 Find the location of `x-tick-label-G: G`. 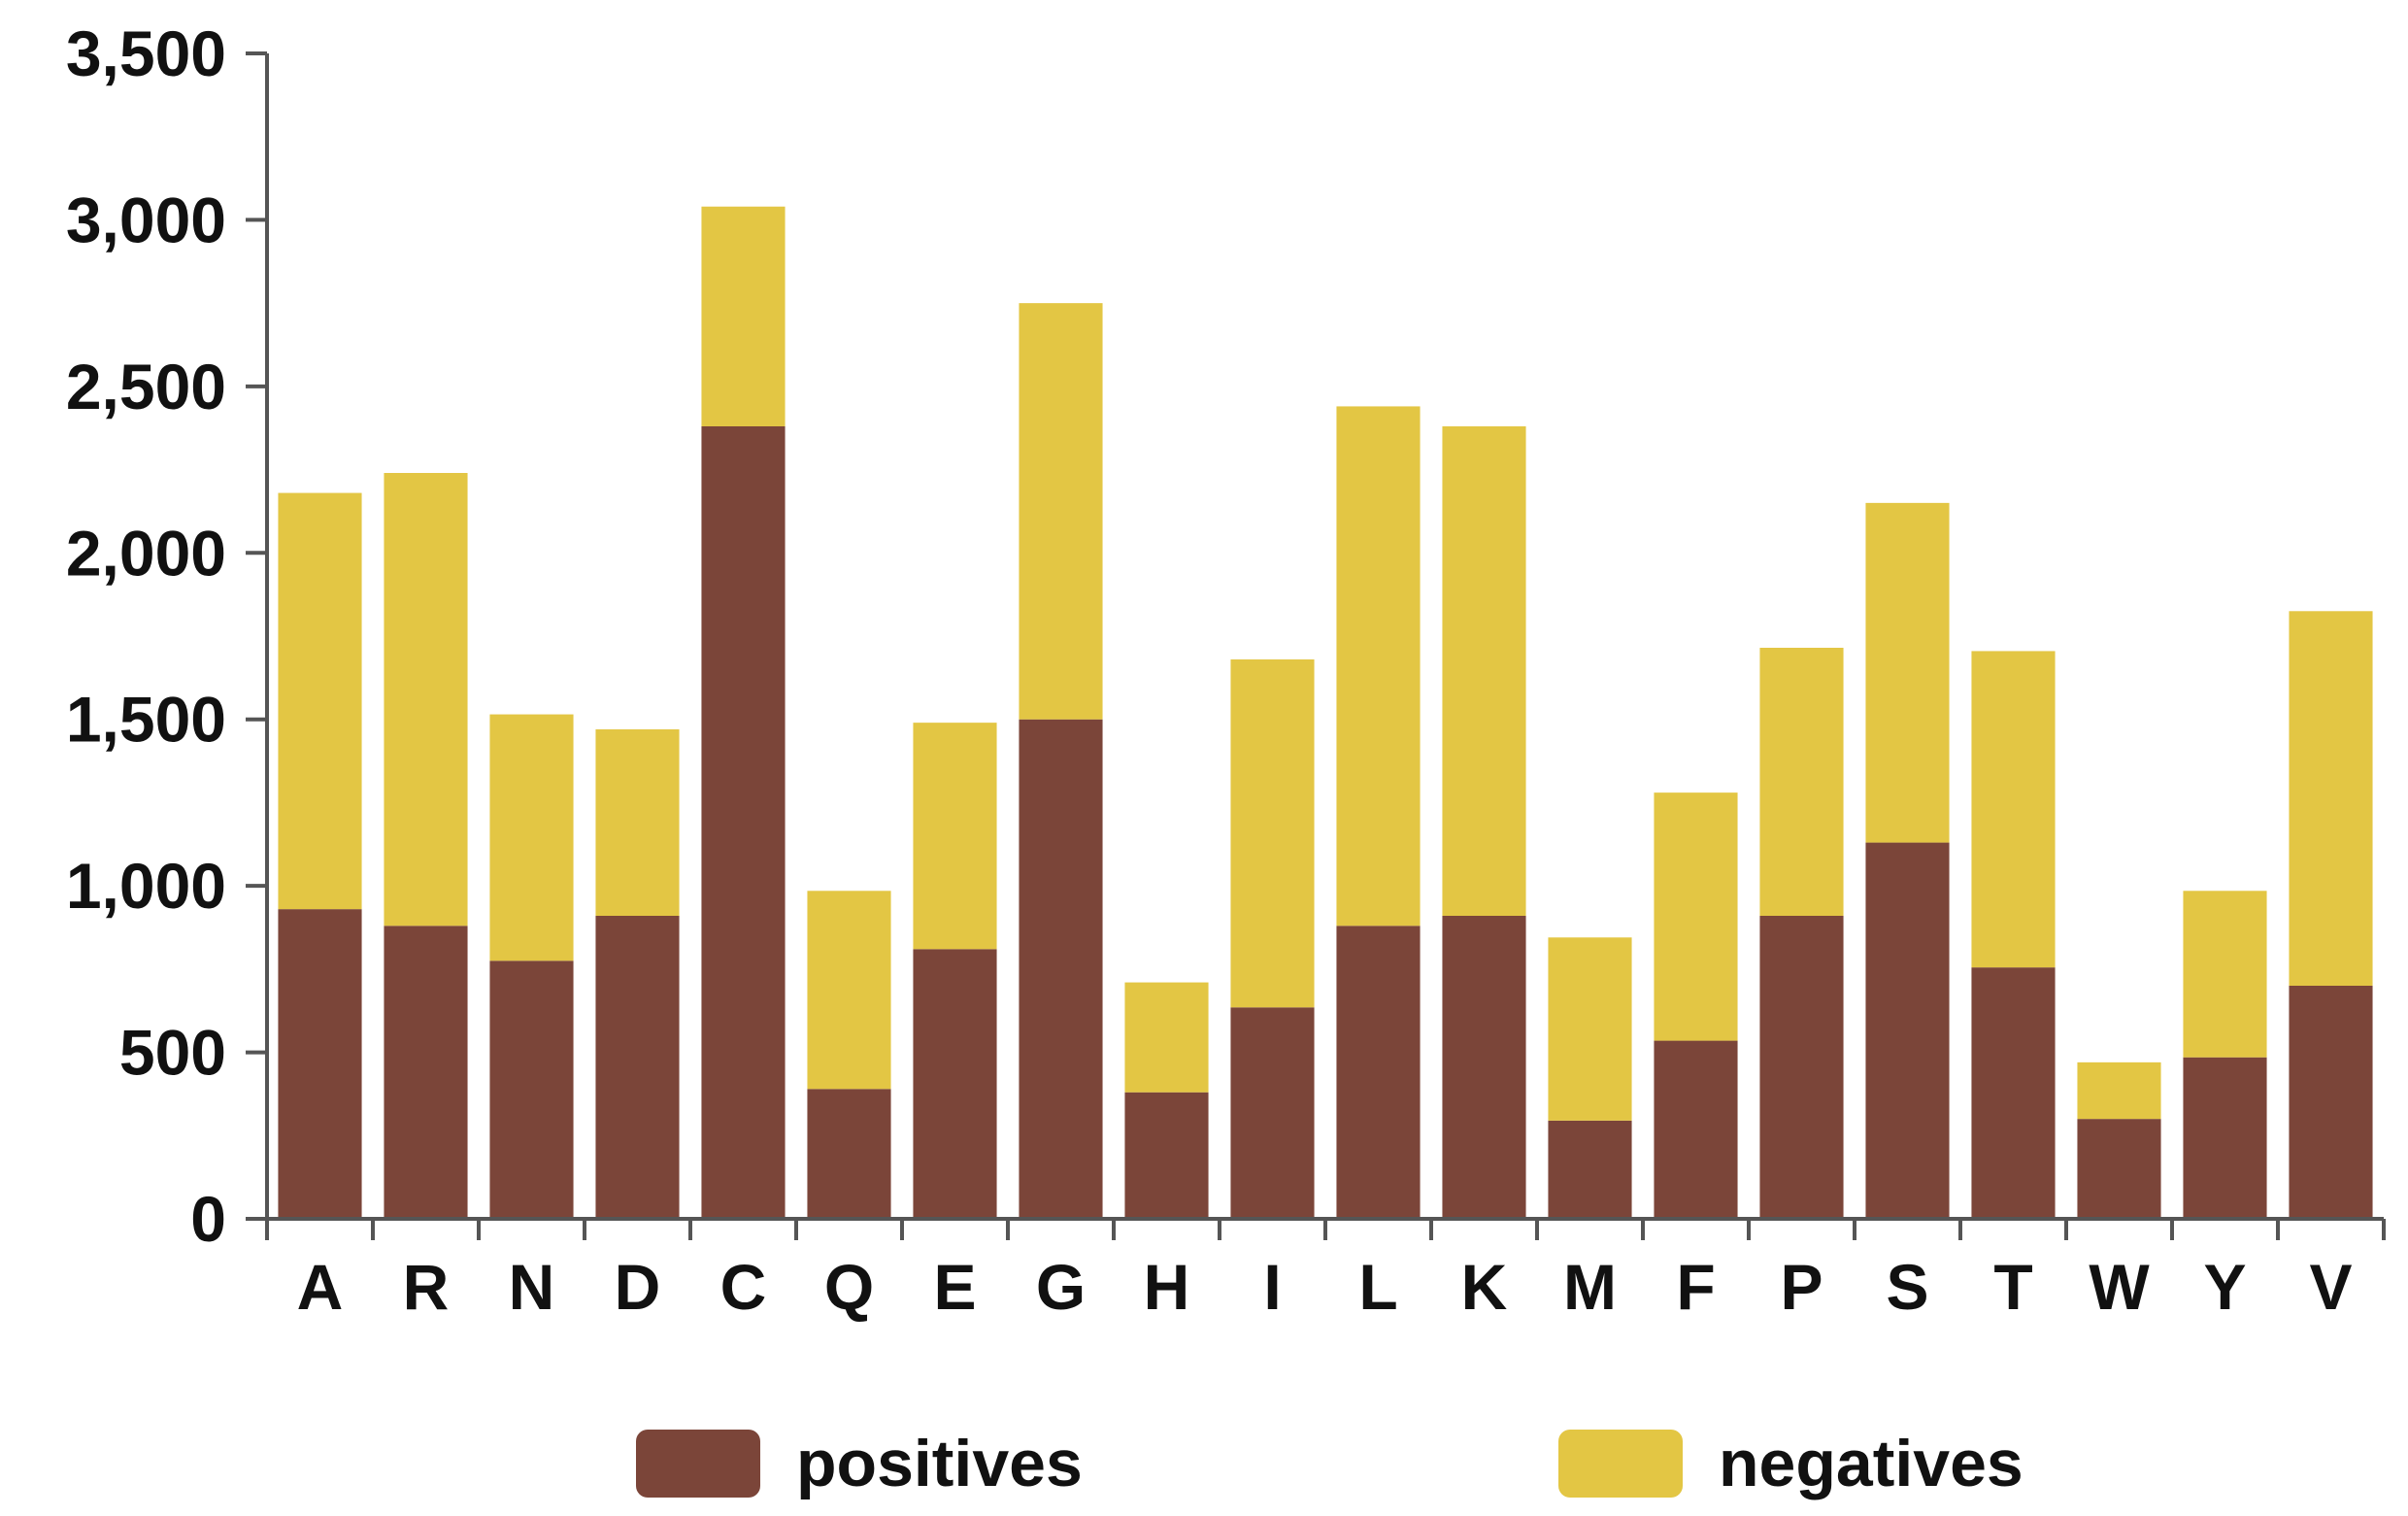

x-tick-label-G: G is located at coordinates (1061, 1287).